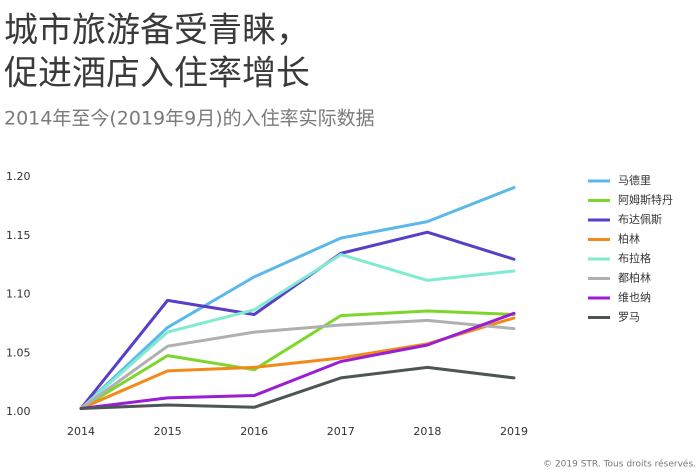 Image resolution: width=700 pixels, height=472 pixels. Describe the element at coordinates (189, 119) in the screenshot. I see `chart-subtitle: 2014年至今(2019年9月)的入住率实际数据` at that location.